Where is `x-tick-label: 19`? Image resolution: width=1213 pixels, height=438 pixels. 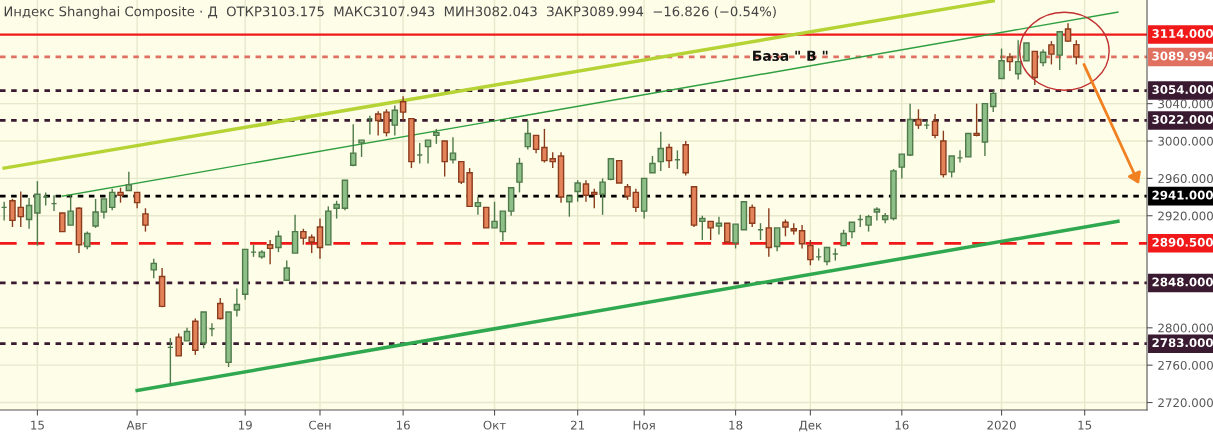 x-tick-label: 19 is located at coordinates (245, 425).